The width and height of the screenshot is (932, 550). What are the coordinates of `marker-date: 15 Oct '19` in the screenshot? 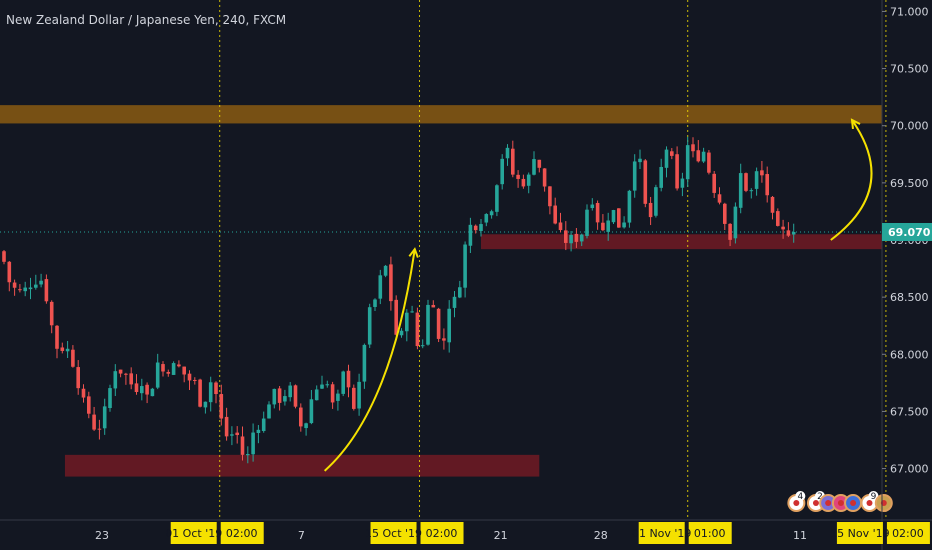 It's located at (393, 533).